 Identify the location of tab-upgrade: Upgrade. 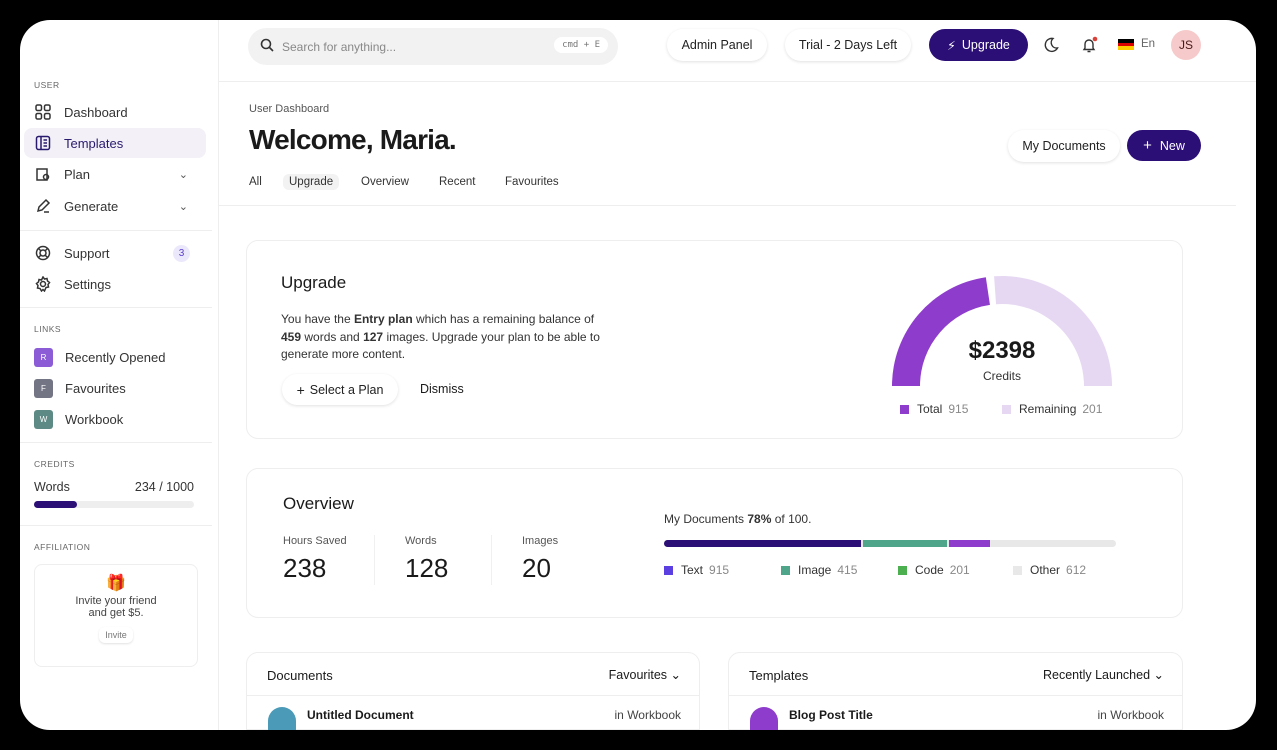
(311, 182).